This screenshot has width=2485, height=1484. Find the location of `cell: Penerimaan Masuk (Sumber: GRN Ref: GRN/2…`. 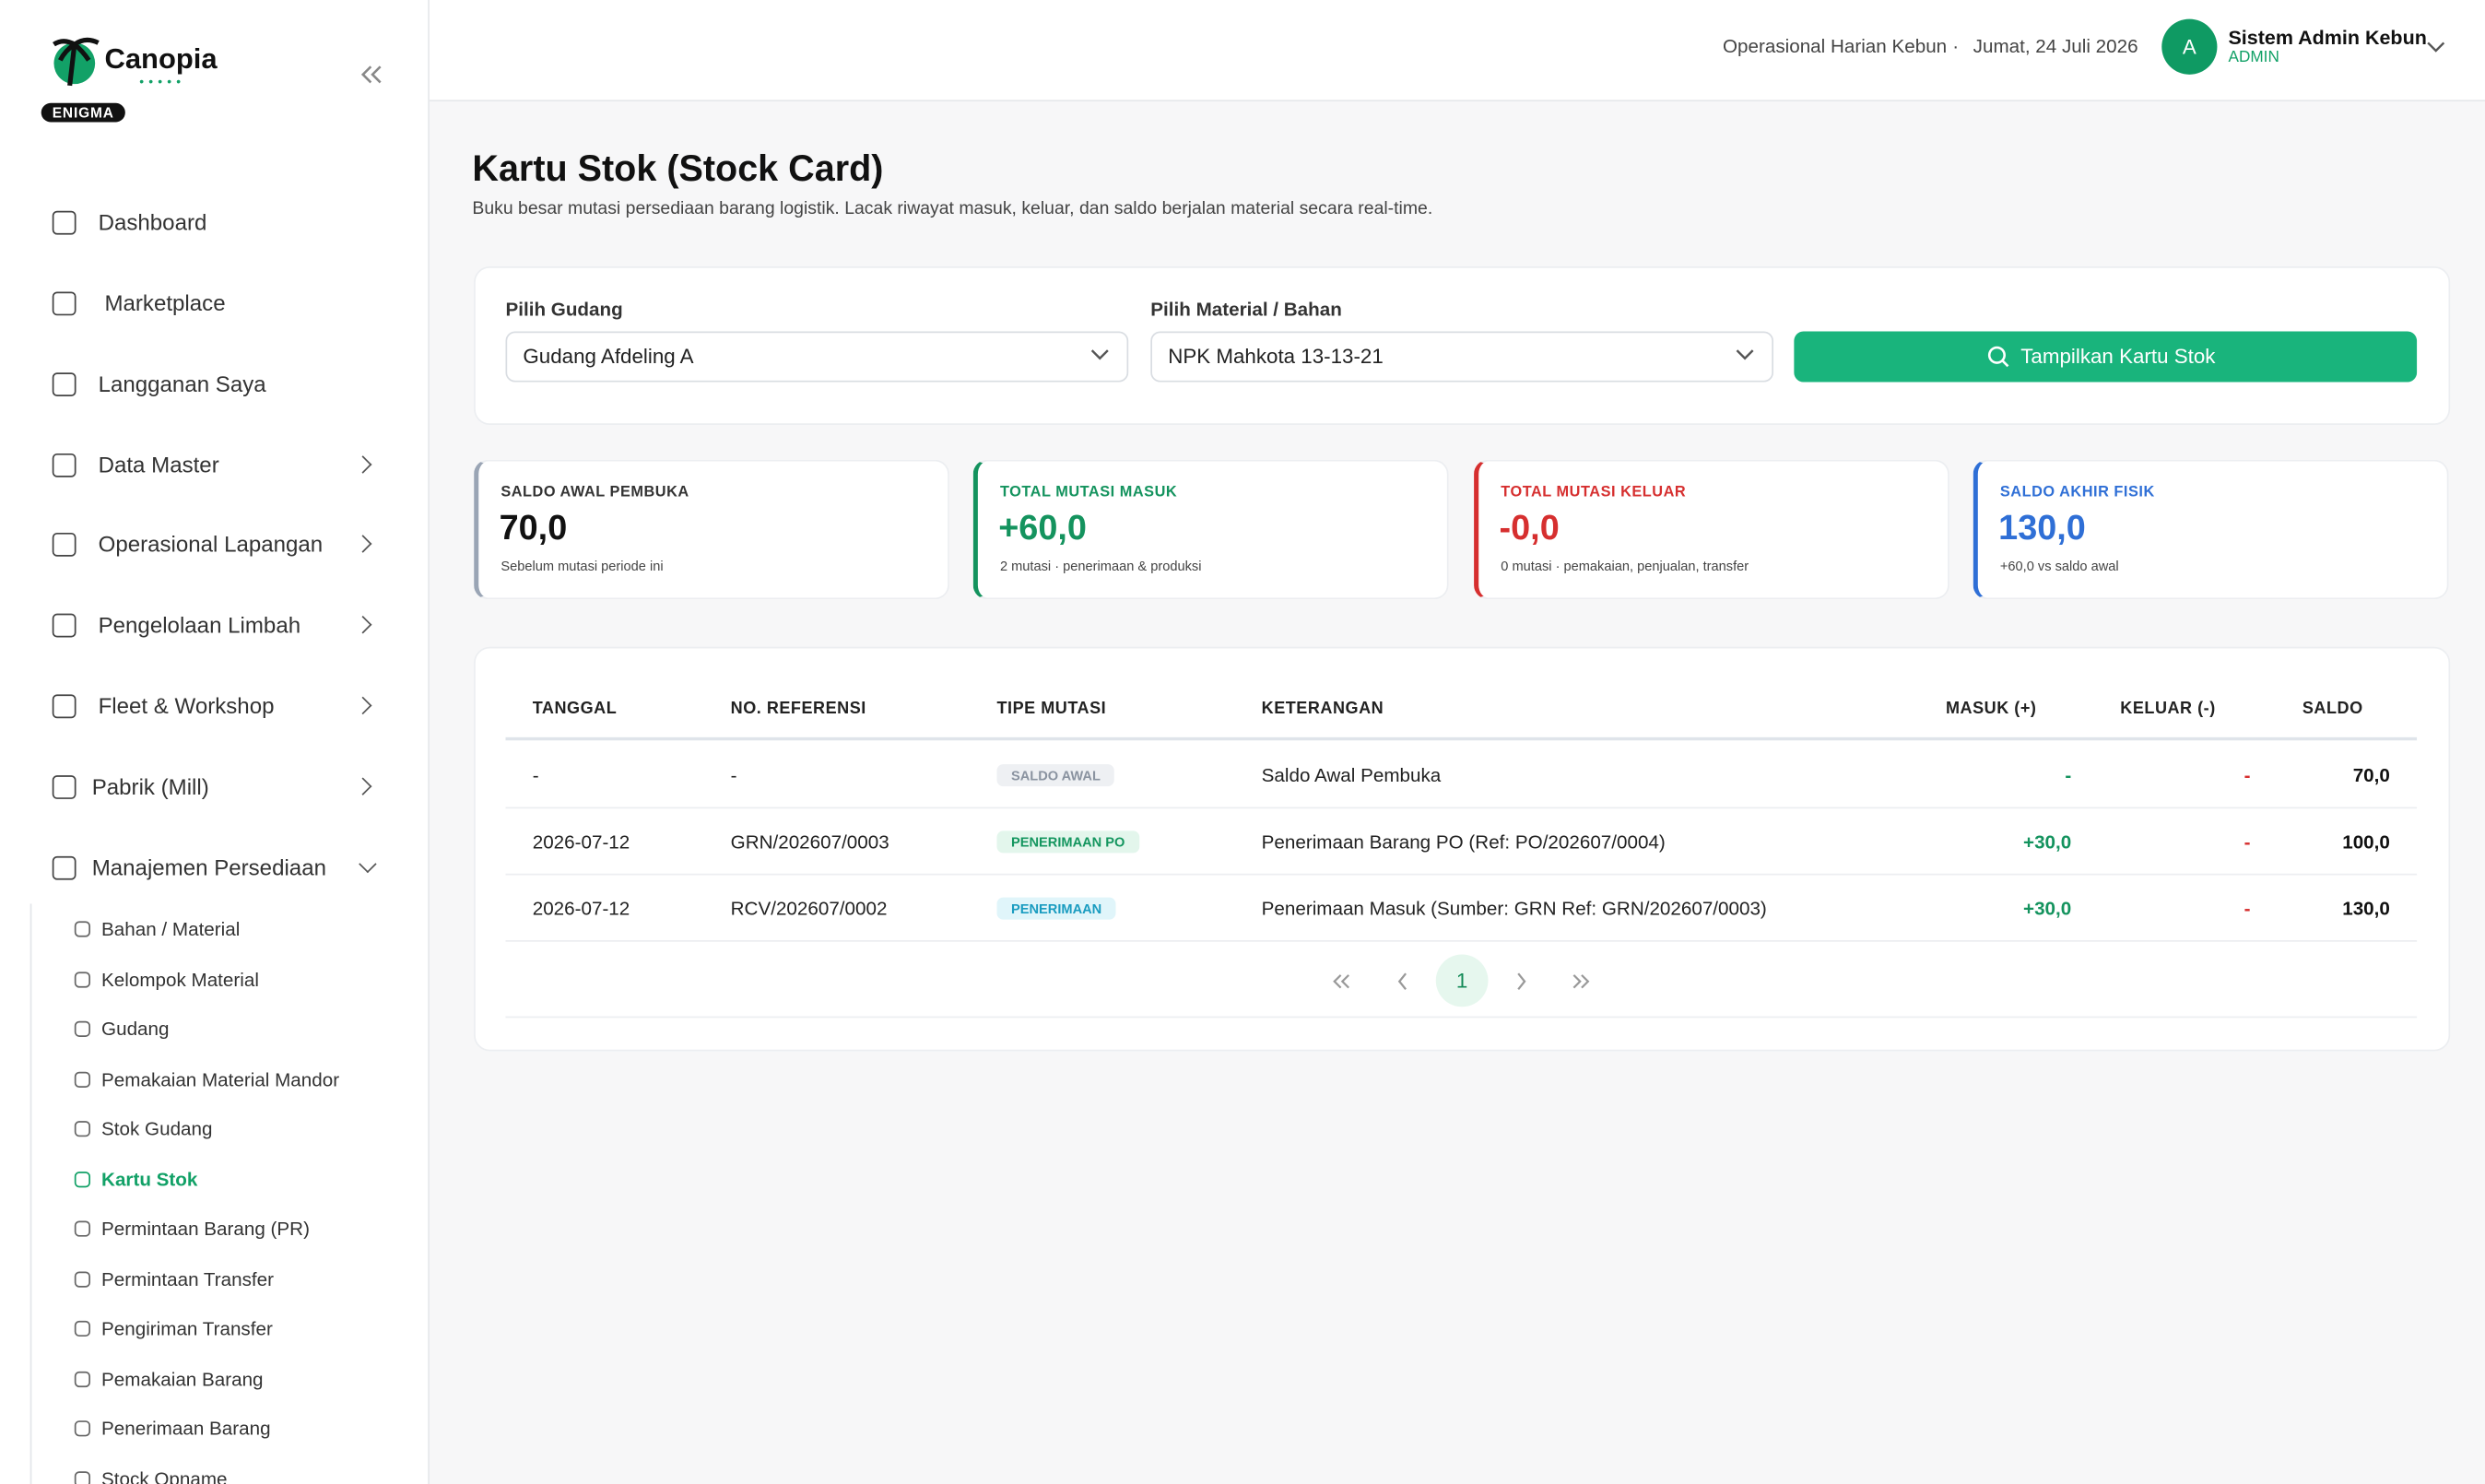

cell: Penerimaan Masuk (Sumber: GRN Ref: GRN/2… is located at coordinates (1514, 909).